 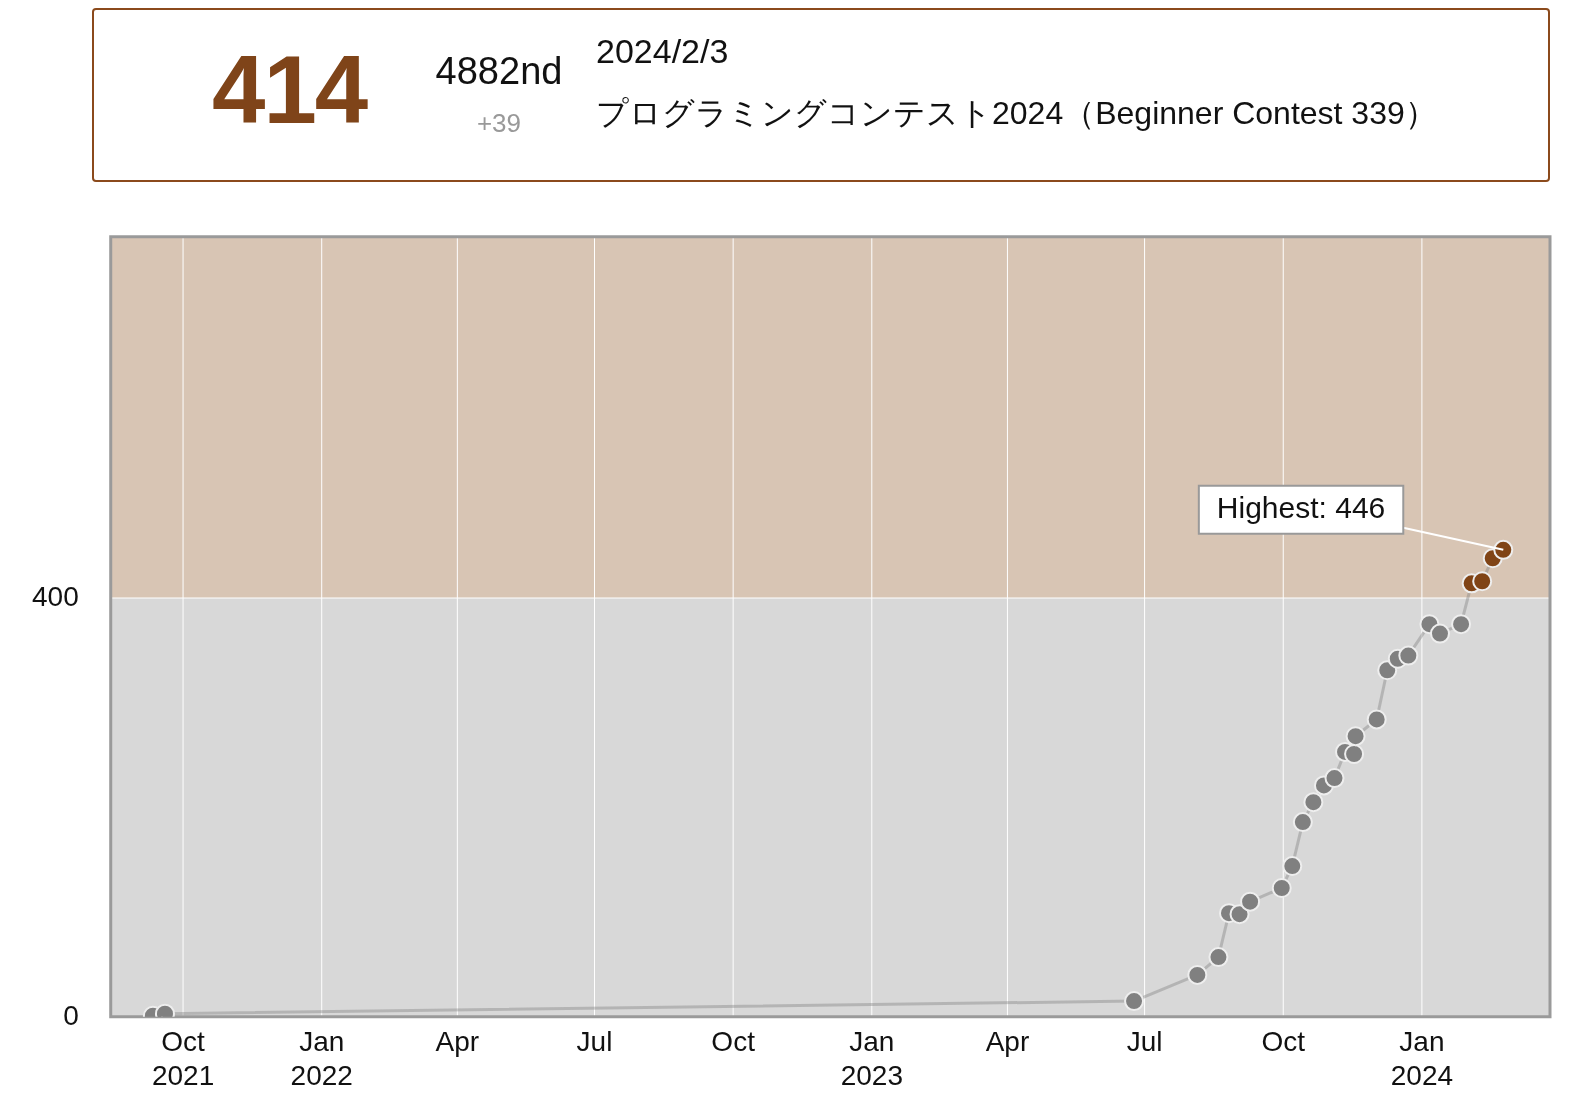 I want to click on annotation: Highest: 446, so click(x=1301, y=508).